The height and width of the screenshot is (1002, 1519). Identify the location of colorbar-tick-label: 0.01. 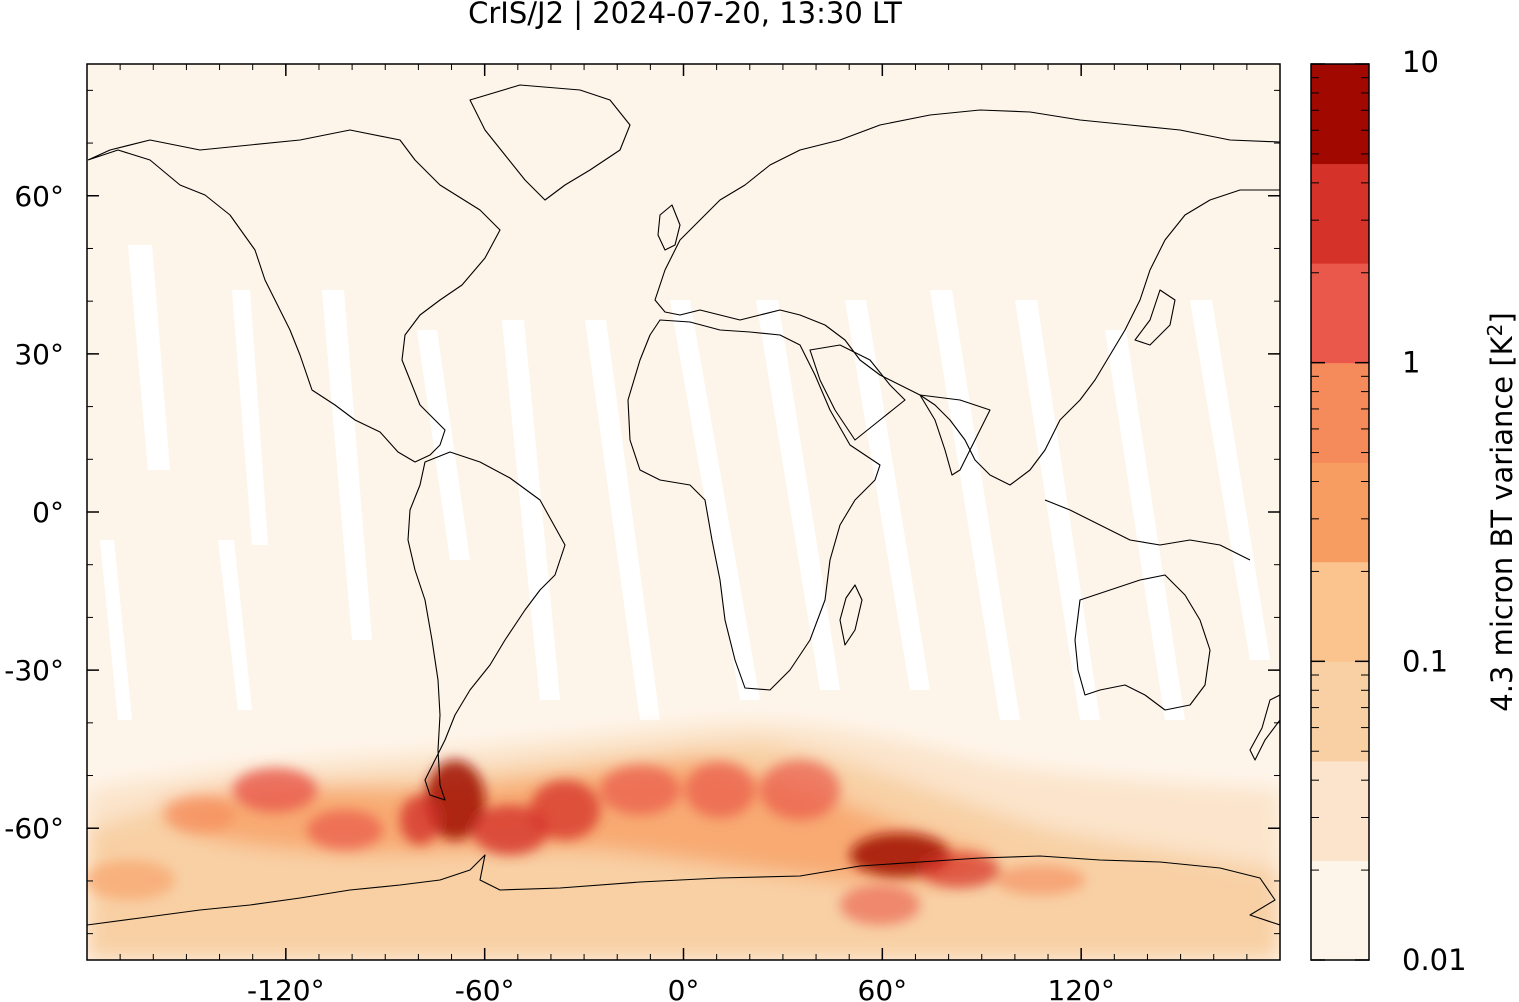
(1434, 960).